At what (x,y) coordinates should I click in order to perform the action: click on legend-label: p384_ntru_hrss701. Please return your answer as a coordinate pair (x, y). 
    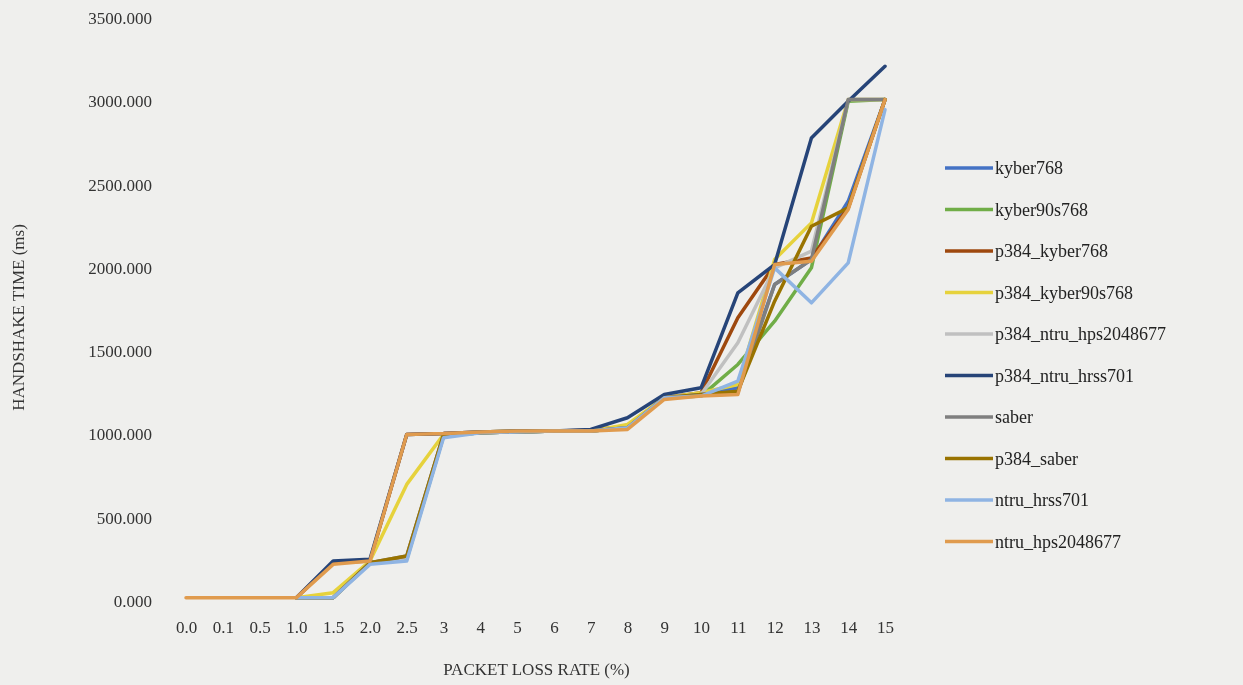
    Looking at the image, I should click on (1064, 375).